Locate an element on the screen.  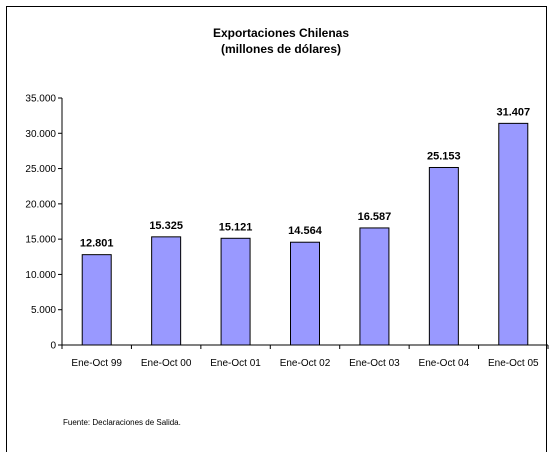
data-label: 12.801 is located at coordinates (97, 244).